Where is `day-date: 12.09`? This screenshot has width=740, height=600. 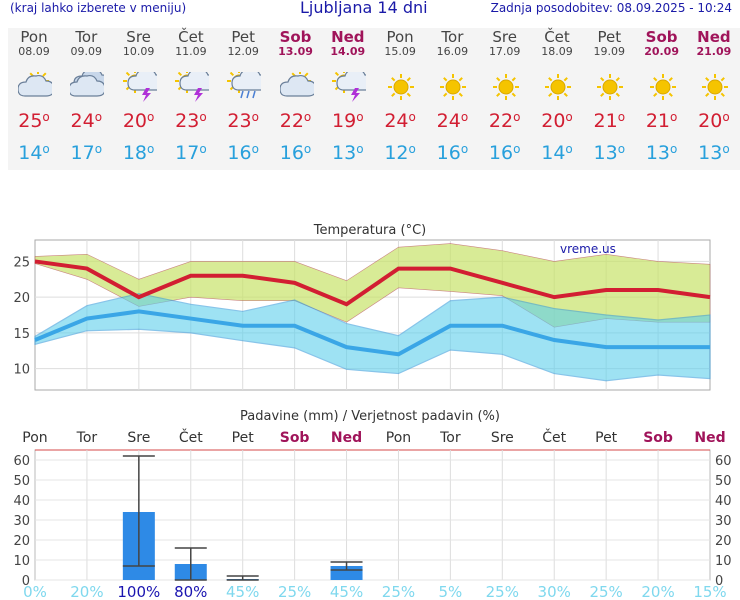 day-date: 12.09 is located at coordinates (243, 51).